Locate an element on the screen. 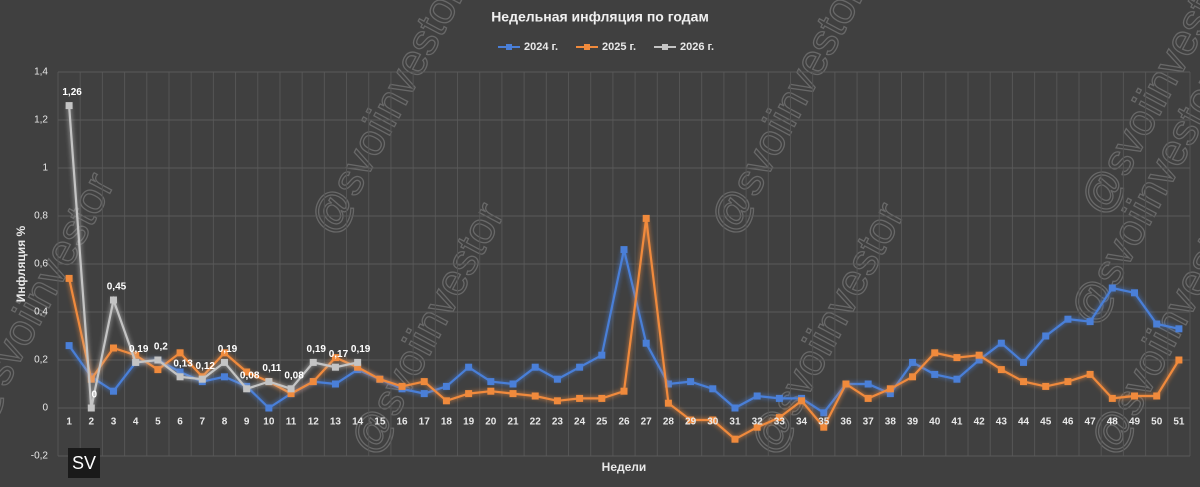  x-tick-label: 44 is located at coordinates (1024, 422).